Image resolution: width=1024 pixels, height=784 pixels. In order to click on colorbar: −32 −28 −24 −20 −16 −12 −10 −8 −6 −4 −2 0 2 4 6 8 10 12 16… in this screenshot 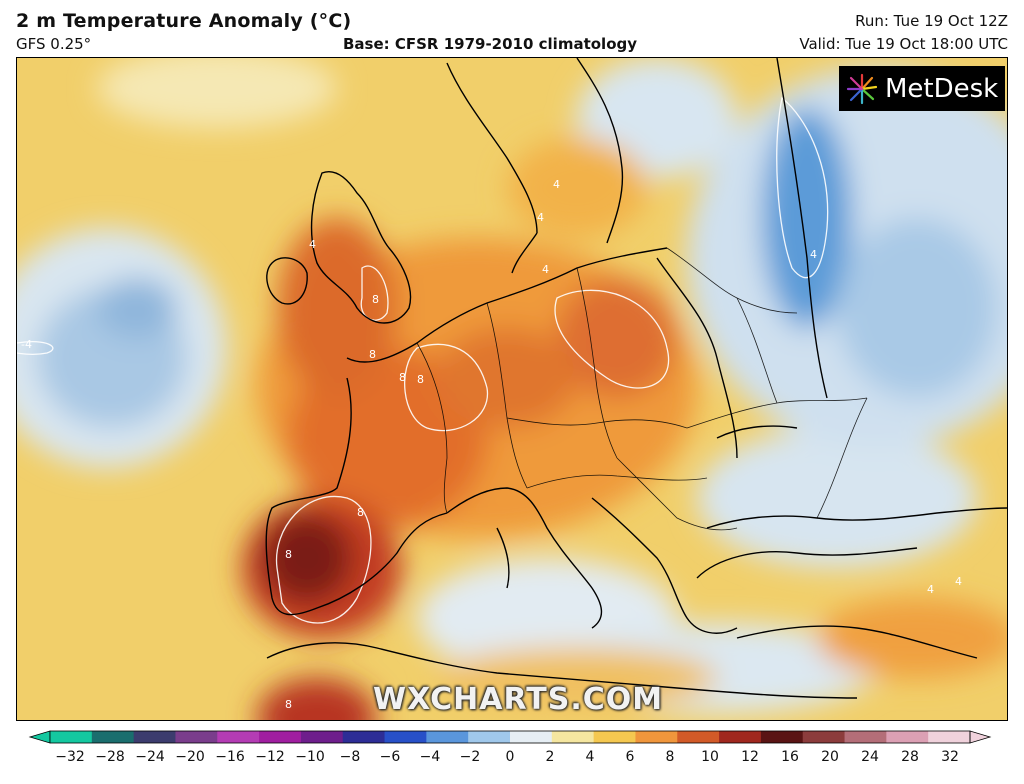, I will do `click(516, 754)`.